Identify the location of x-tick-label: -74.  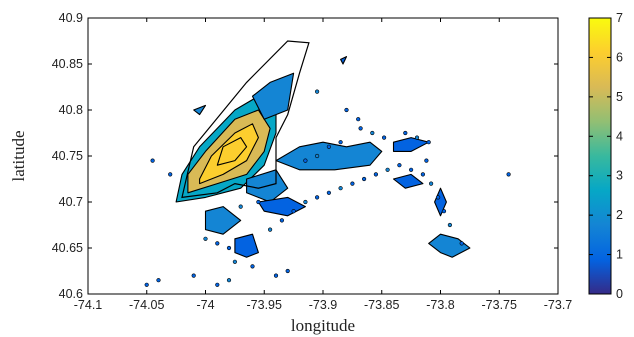
(205, 305).